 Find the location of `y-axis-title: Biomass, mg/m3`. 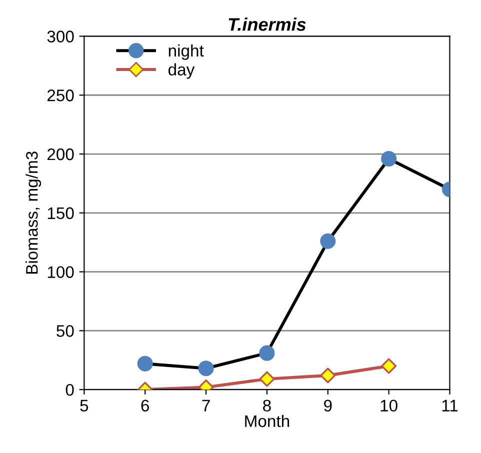

y-axis-title: Biomass, mg/m3 is located at coordinates (34, 213).